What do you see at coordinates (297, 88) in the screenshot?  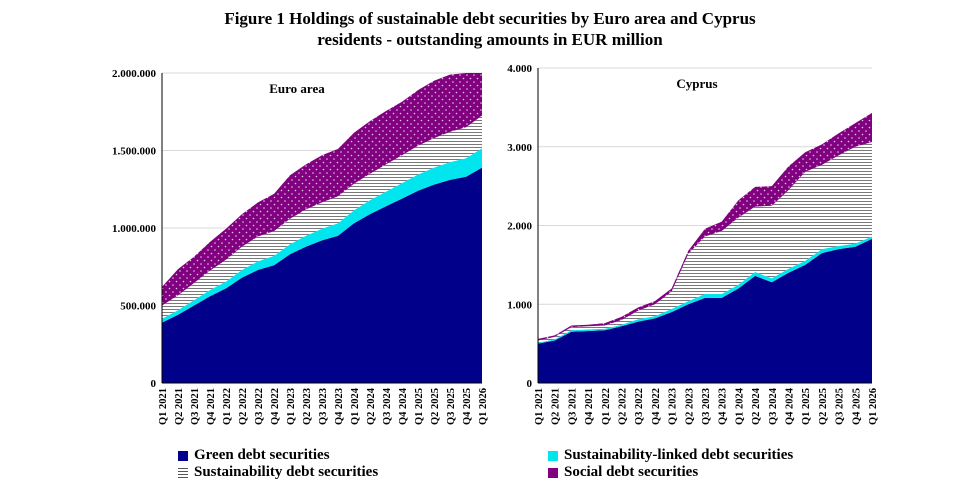 I see `panel-title: Euro area` at bounding box center [297, 88].